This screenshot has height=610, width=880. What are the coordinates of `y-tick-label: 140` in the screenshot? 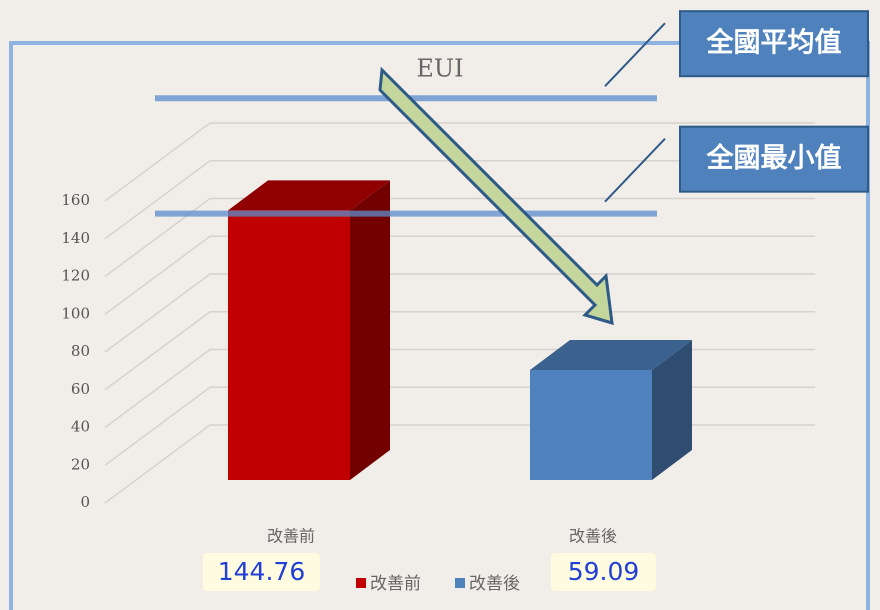 It's located at (75, 238).